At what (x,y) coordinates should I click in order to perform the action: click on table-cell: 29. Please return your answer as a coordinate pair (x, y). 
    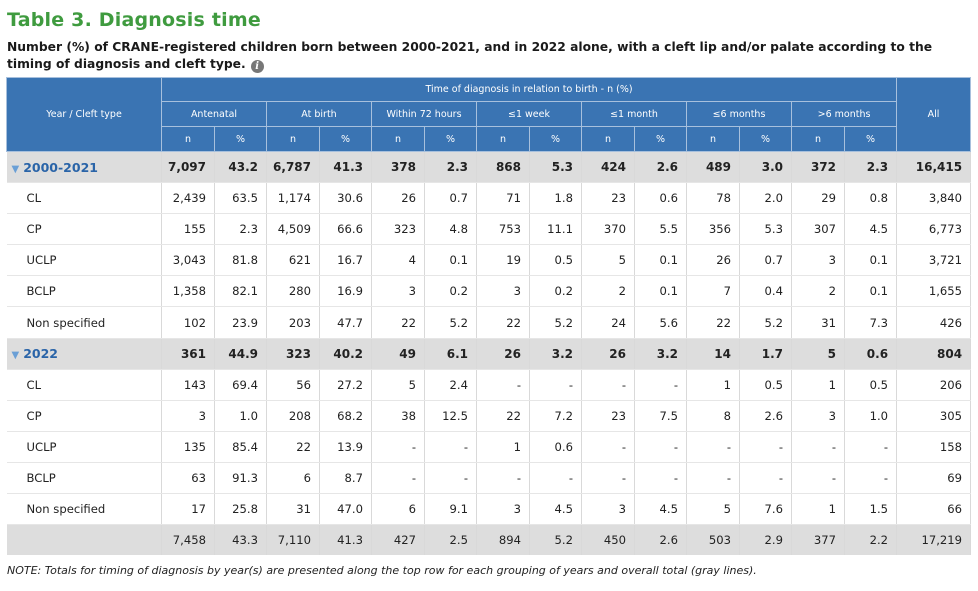
    Looking at the image, I should click on (818, 198).